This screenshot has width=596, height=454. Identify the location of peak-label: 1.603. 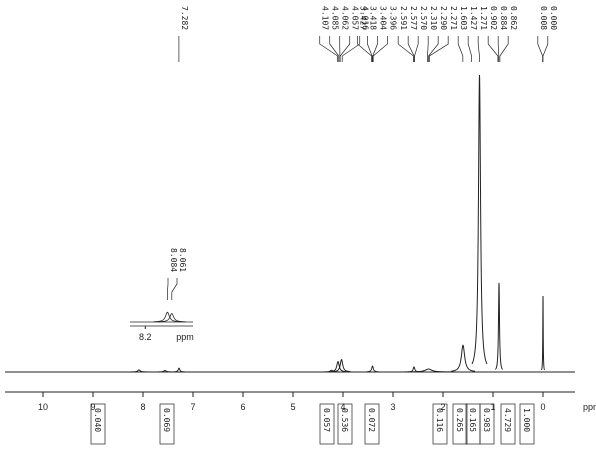
(463, 18).